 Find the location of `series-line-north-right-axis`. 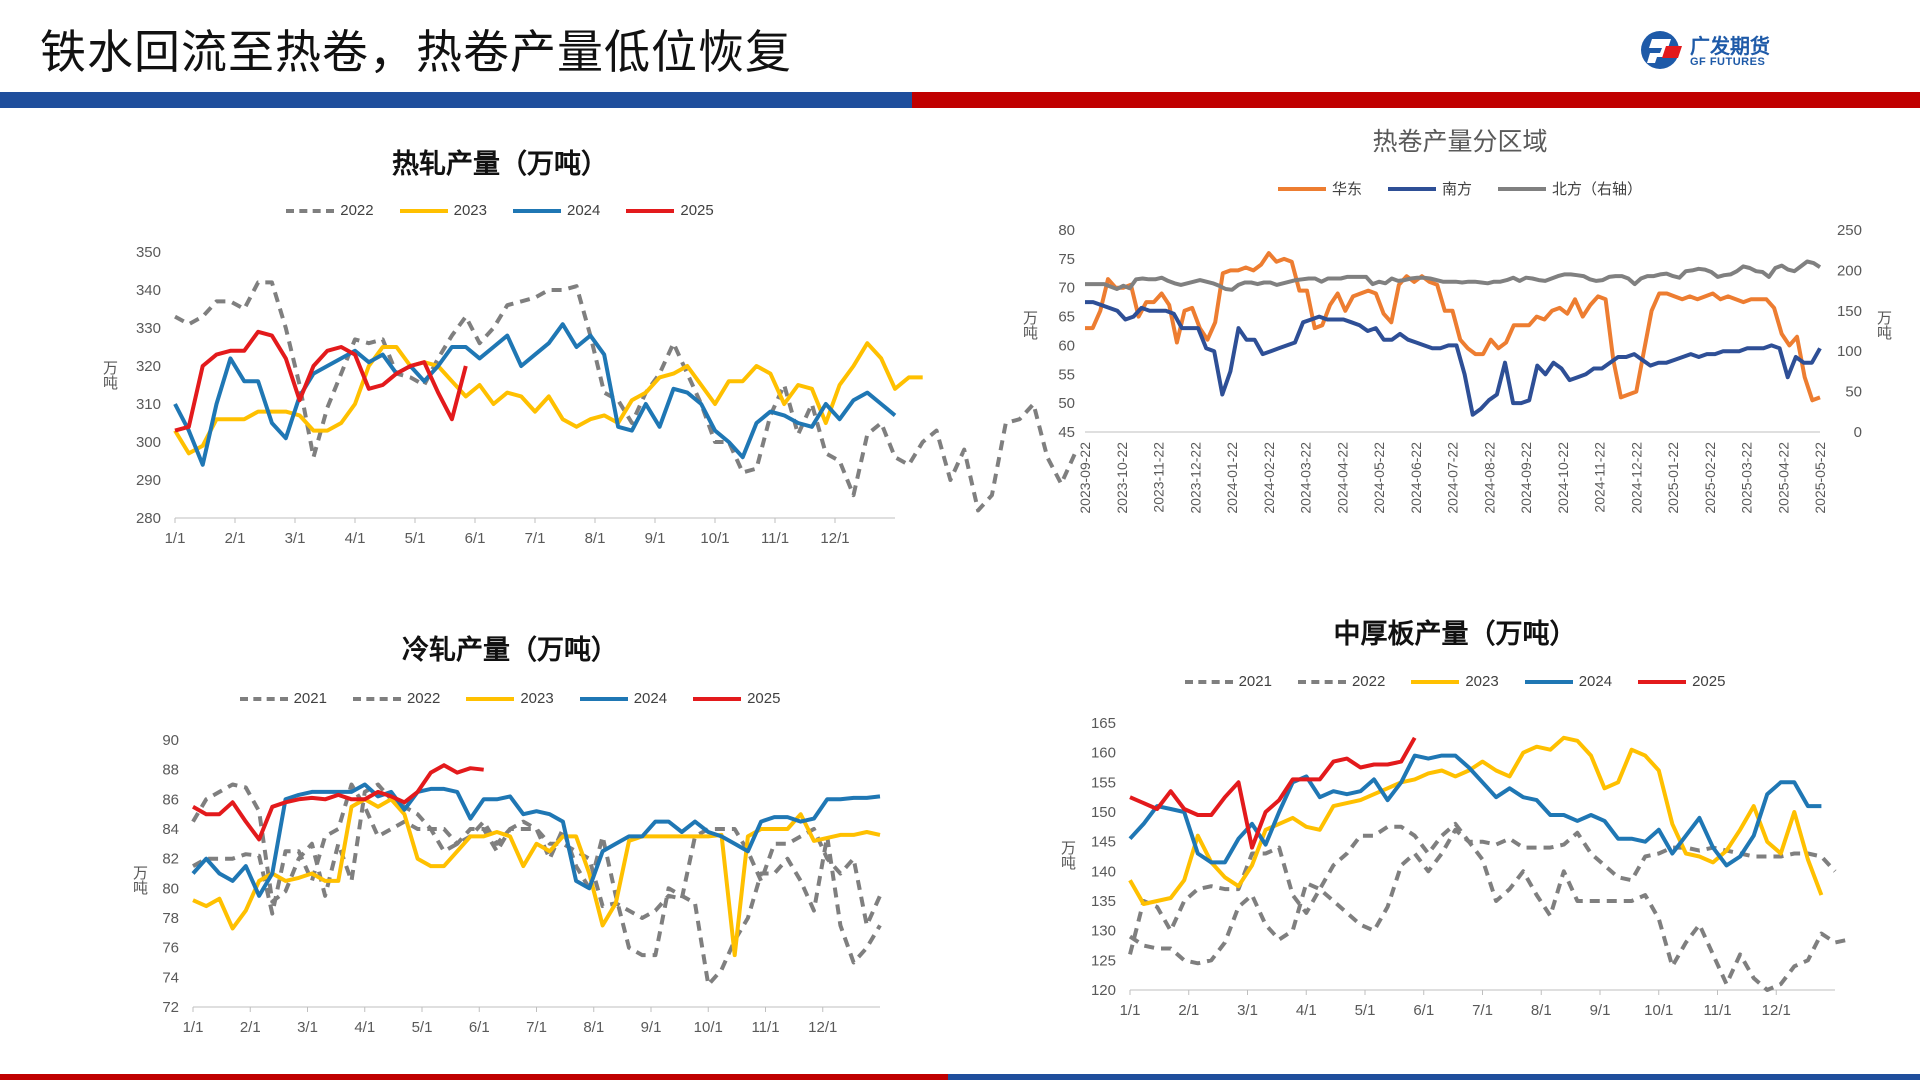

series-line-north-right-axis is located at coordinates (1453, 275).